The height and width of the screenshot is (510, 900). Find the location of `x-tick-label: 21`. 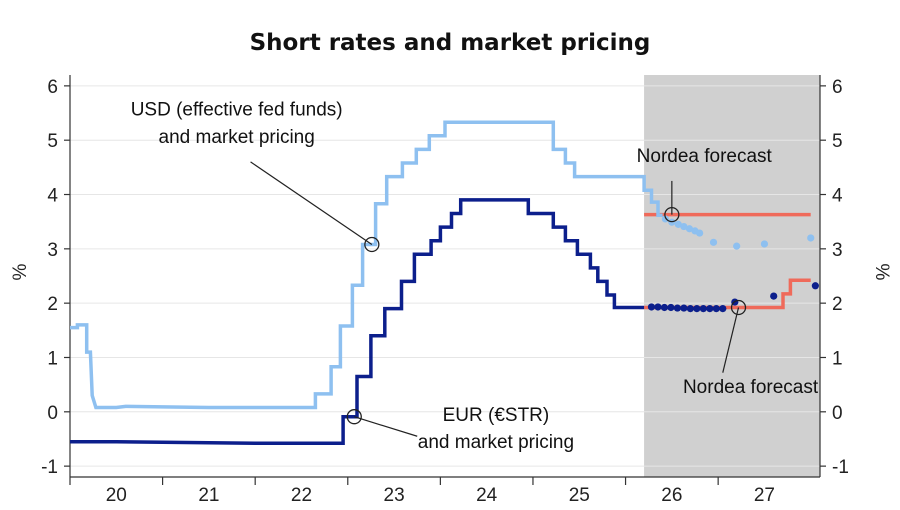

x-tick-label: 21 is located at coordinates (208, 495).